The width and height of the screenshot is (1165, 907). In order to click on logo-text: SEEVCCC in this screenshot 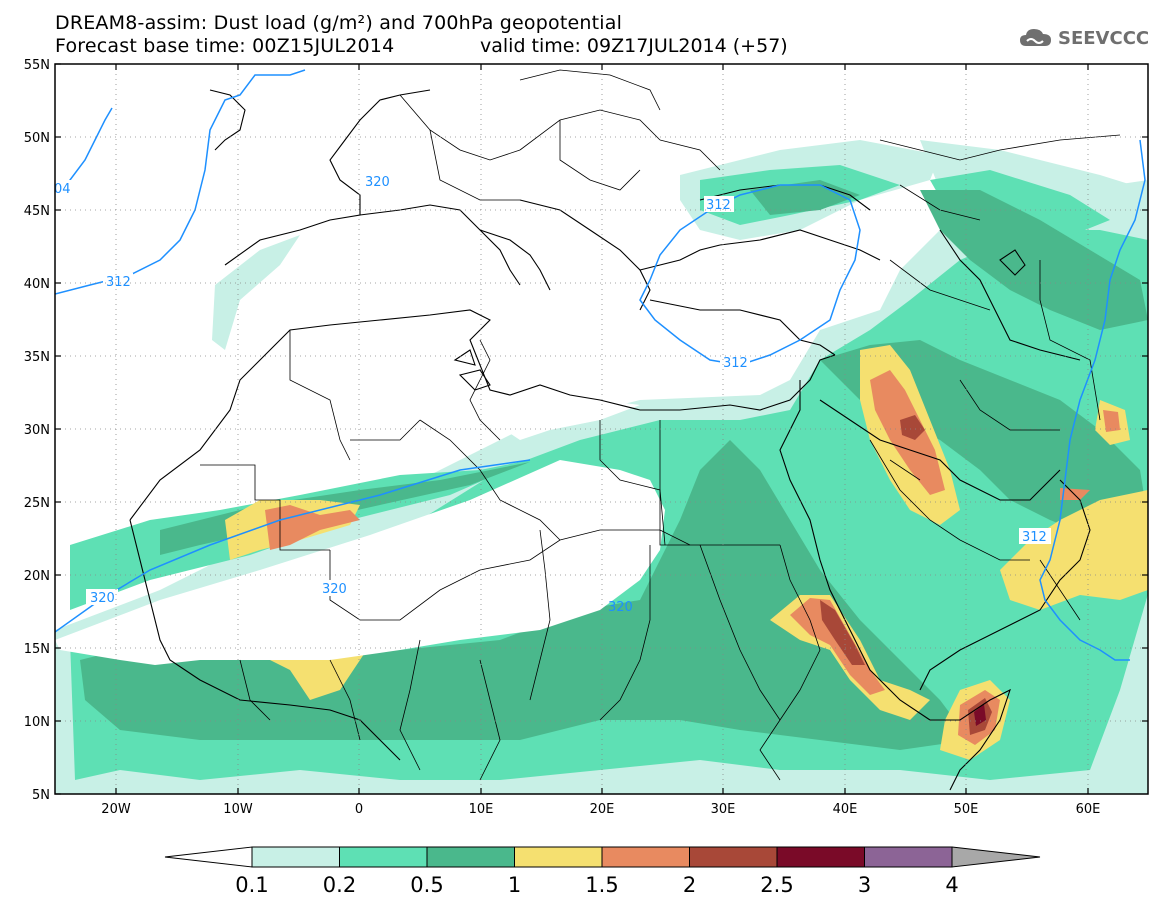, I will do `click(1104, 38)`.